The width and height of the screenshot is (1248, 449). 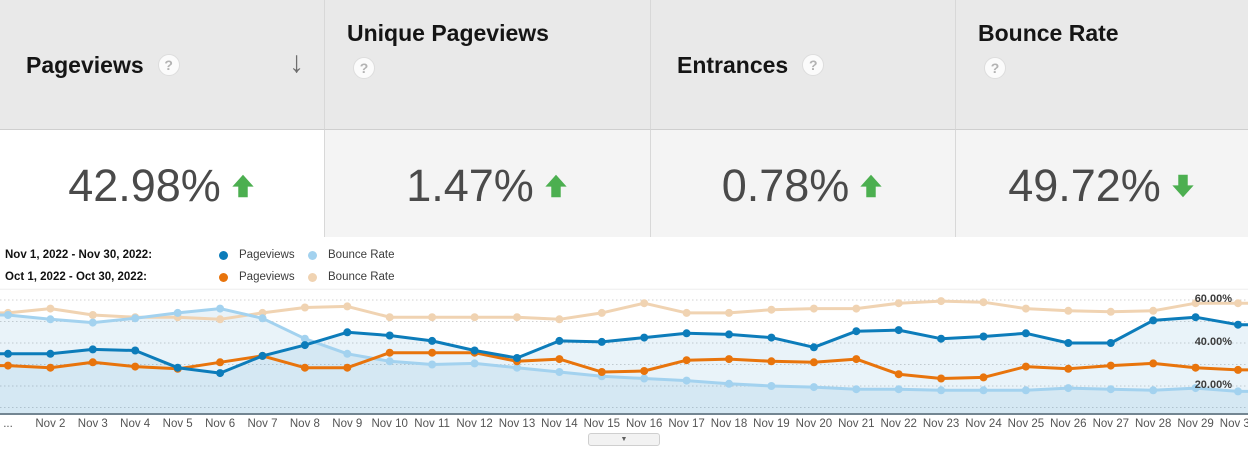 I want to click on metric-header-unique-pageviews: Unique Pageviews ?, so click(x=488, y=65).